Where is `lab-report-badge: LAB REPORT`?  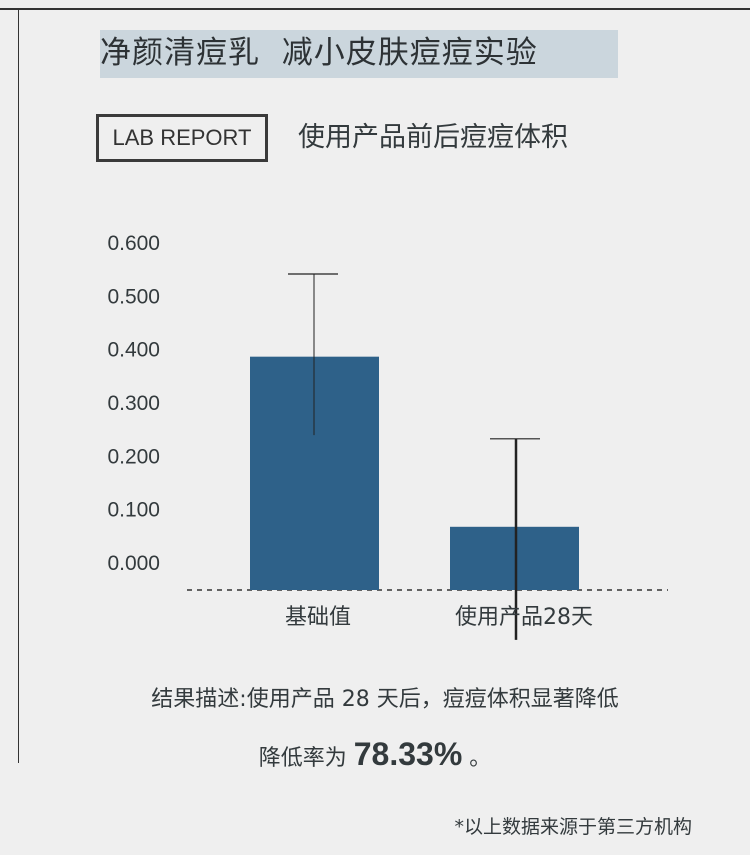 lab-report-badge: LAB REPORT is located at coordinates (182, 138).